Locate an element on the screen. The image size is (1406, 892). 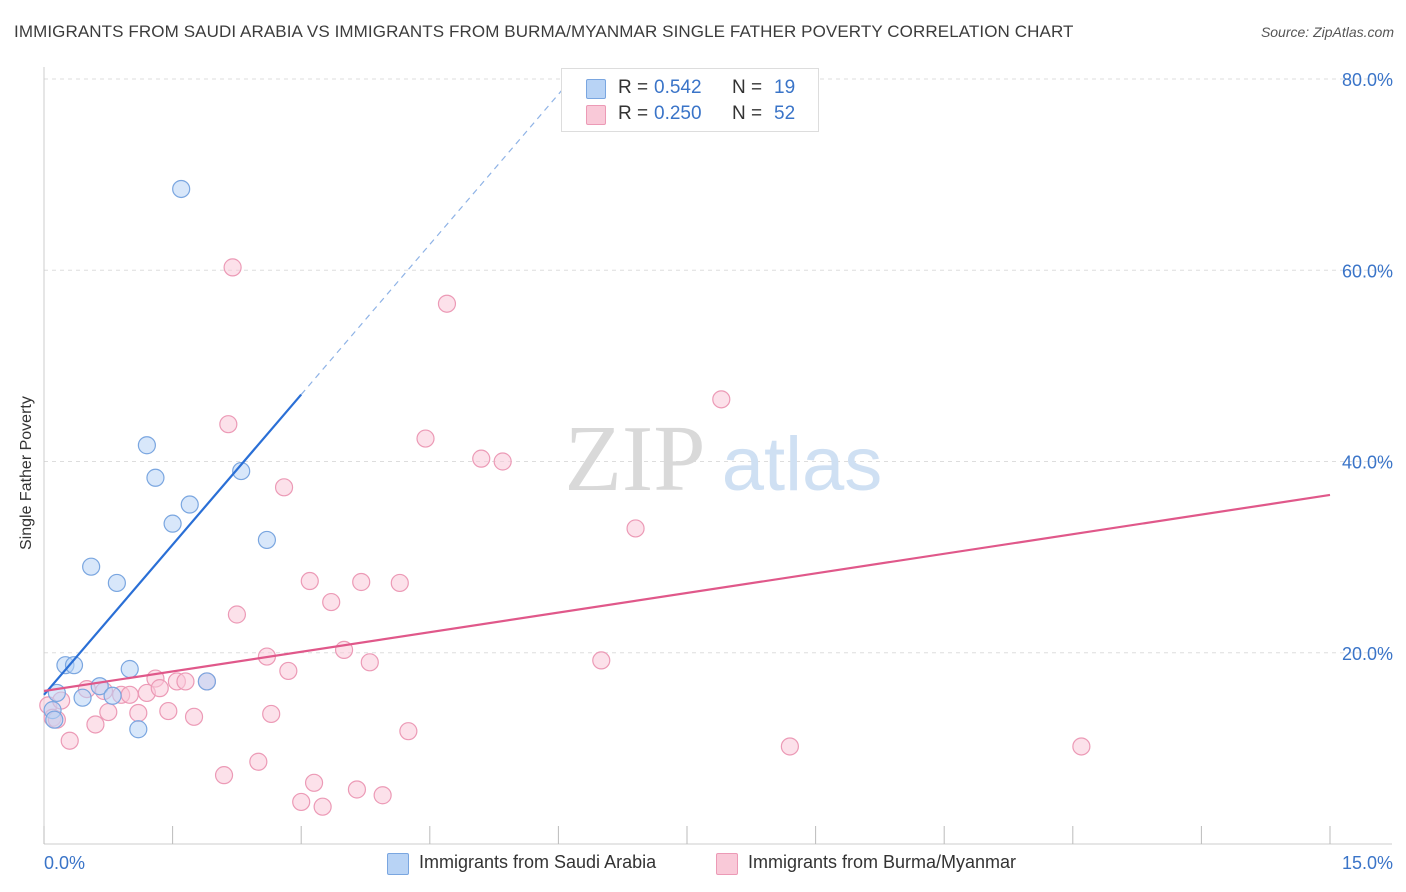
series-saudi-points is located at coordinates (160, 459).